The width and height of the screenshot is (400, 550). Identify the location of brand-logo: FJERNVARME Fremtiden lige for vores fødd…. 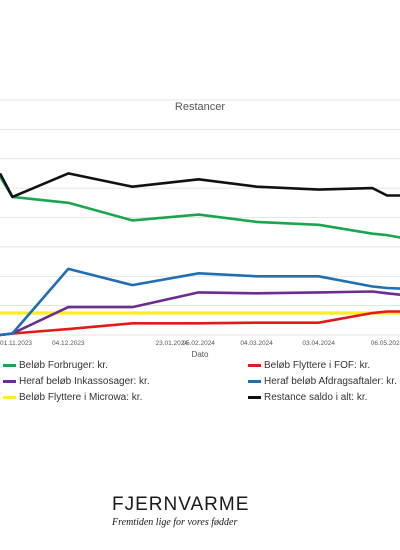
(212, 511).